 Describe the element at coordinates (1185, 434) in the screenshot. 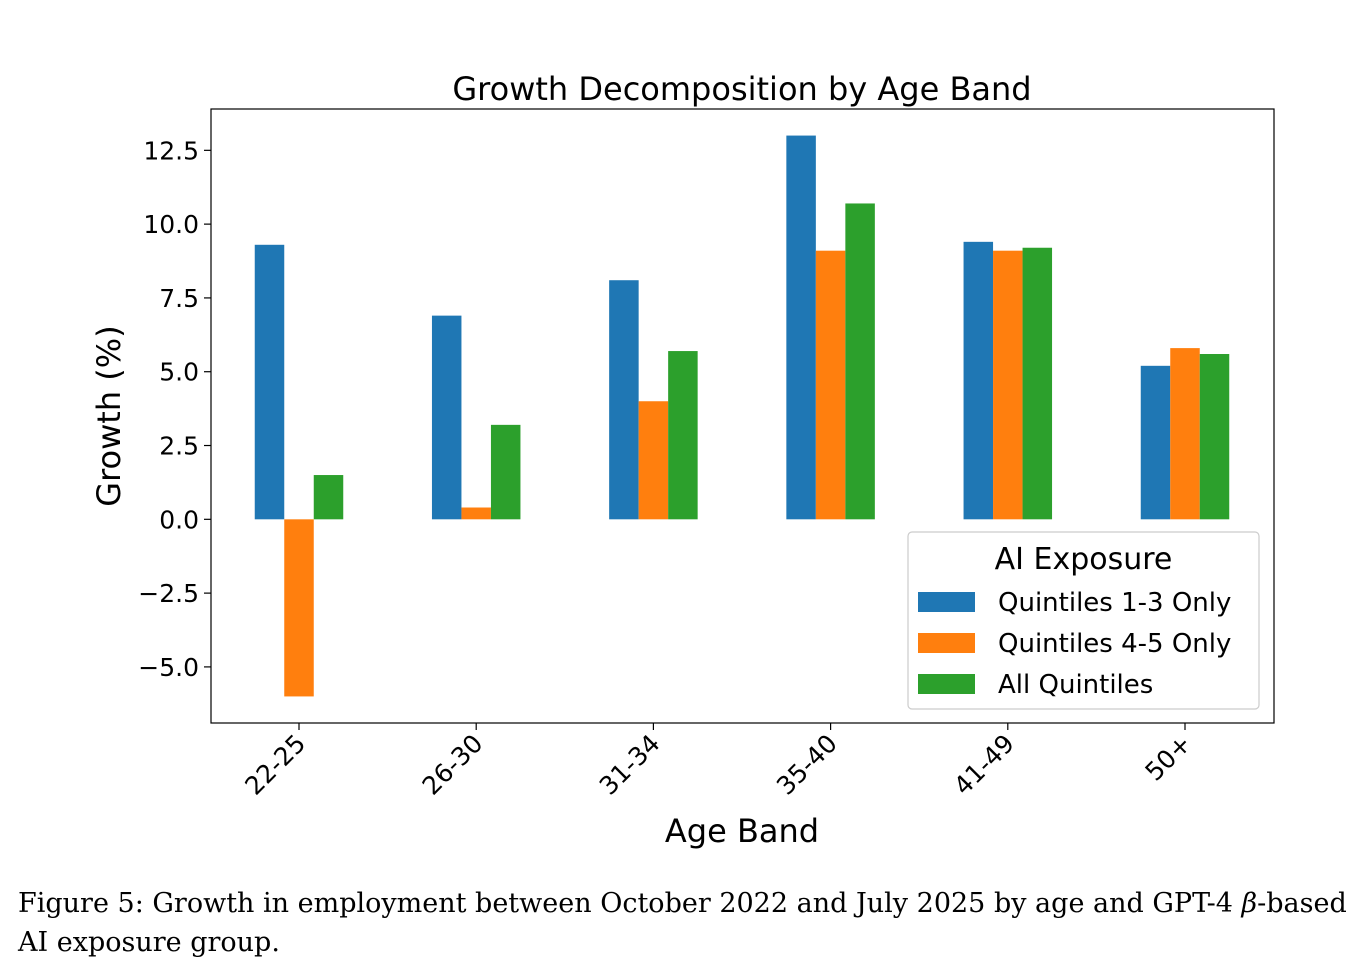

I see `bar-2-50+` at that location.